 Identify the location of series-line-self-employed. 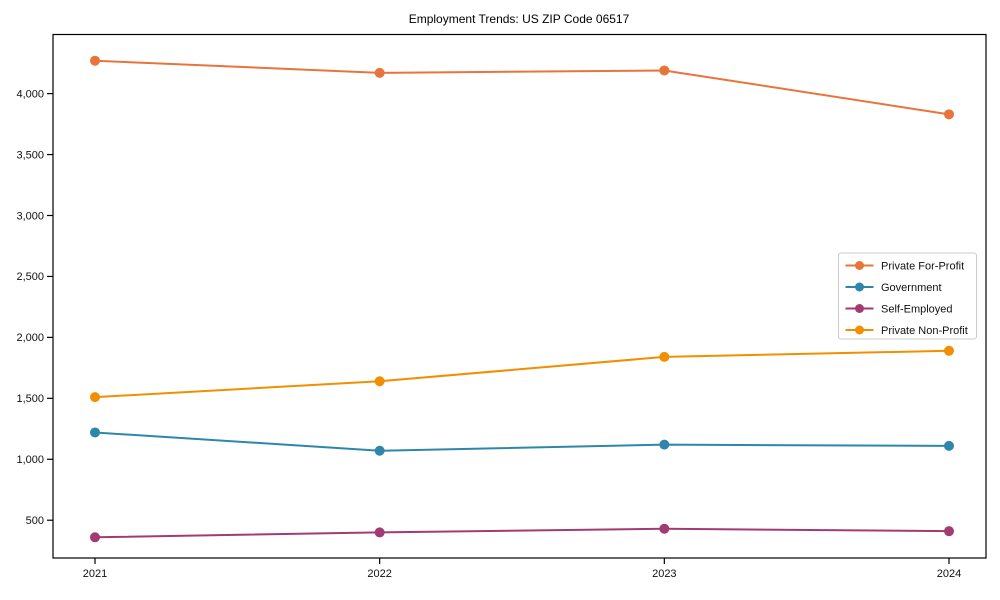
(522, 533).